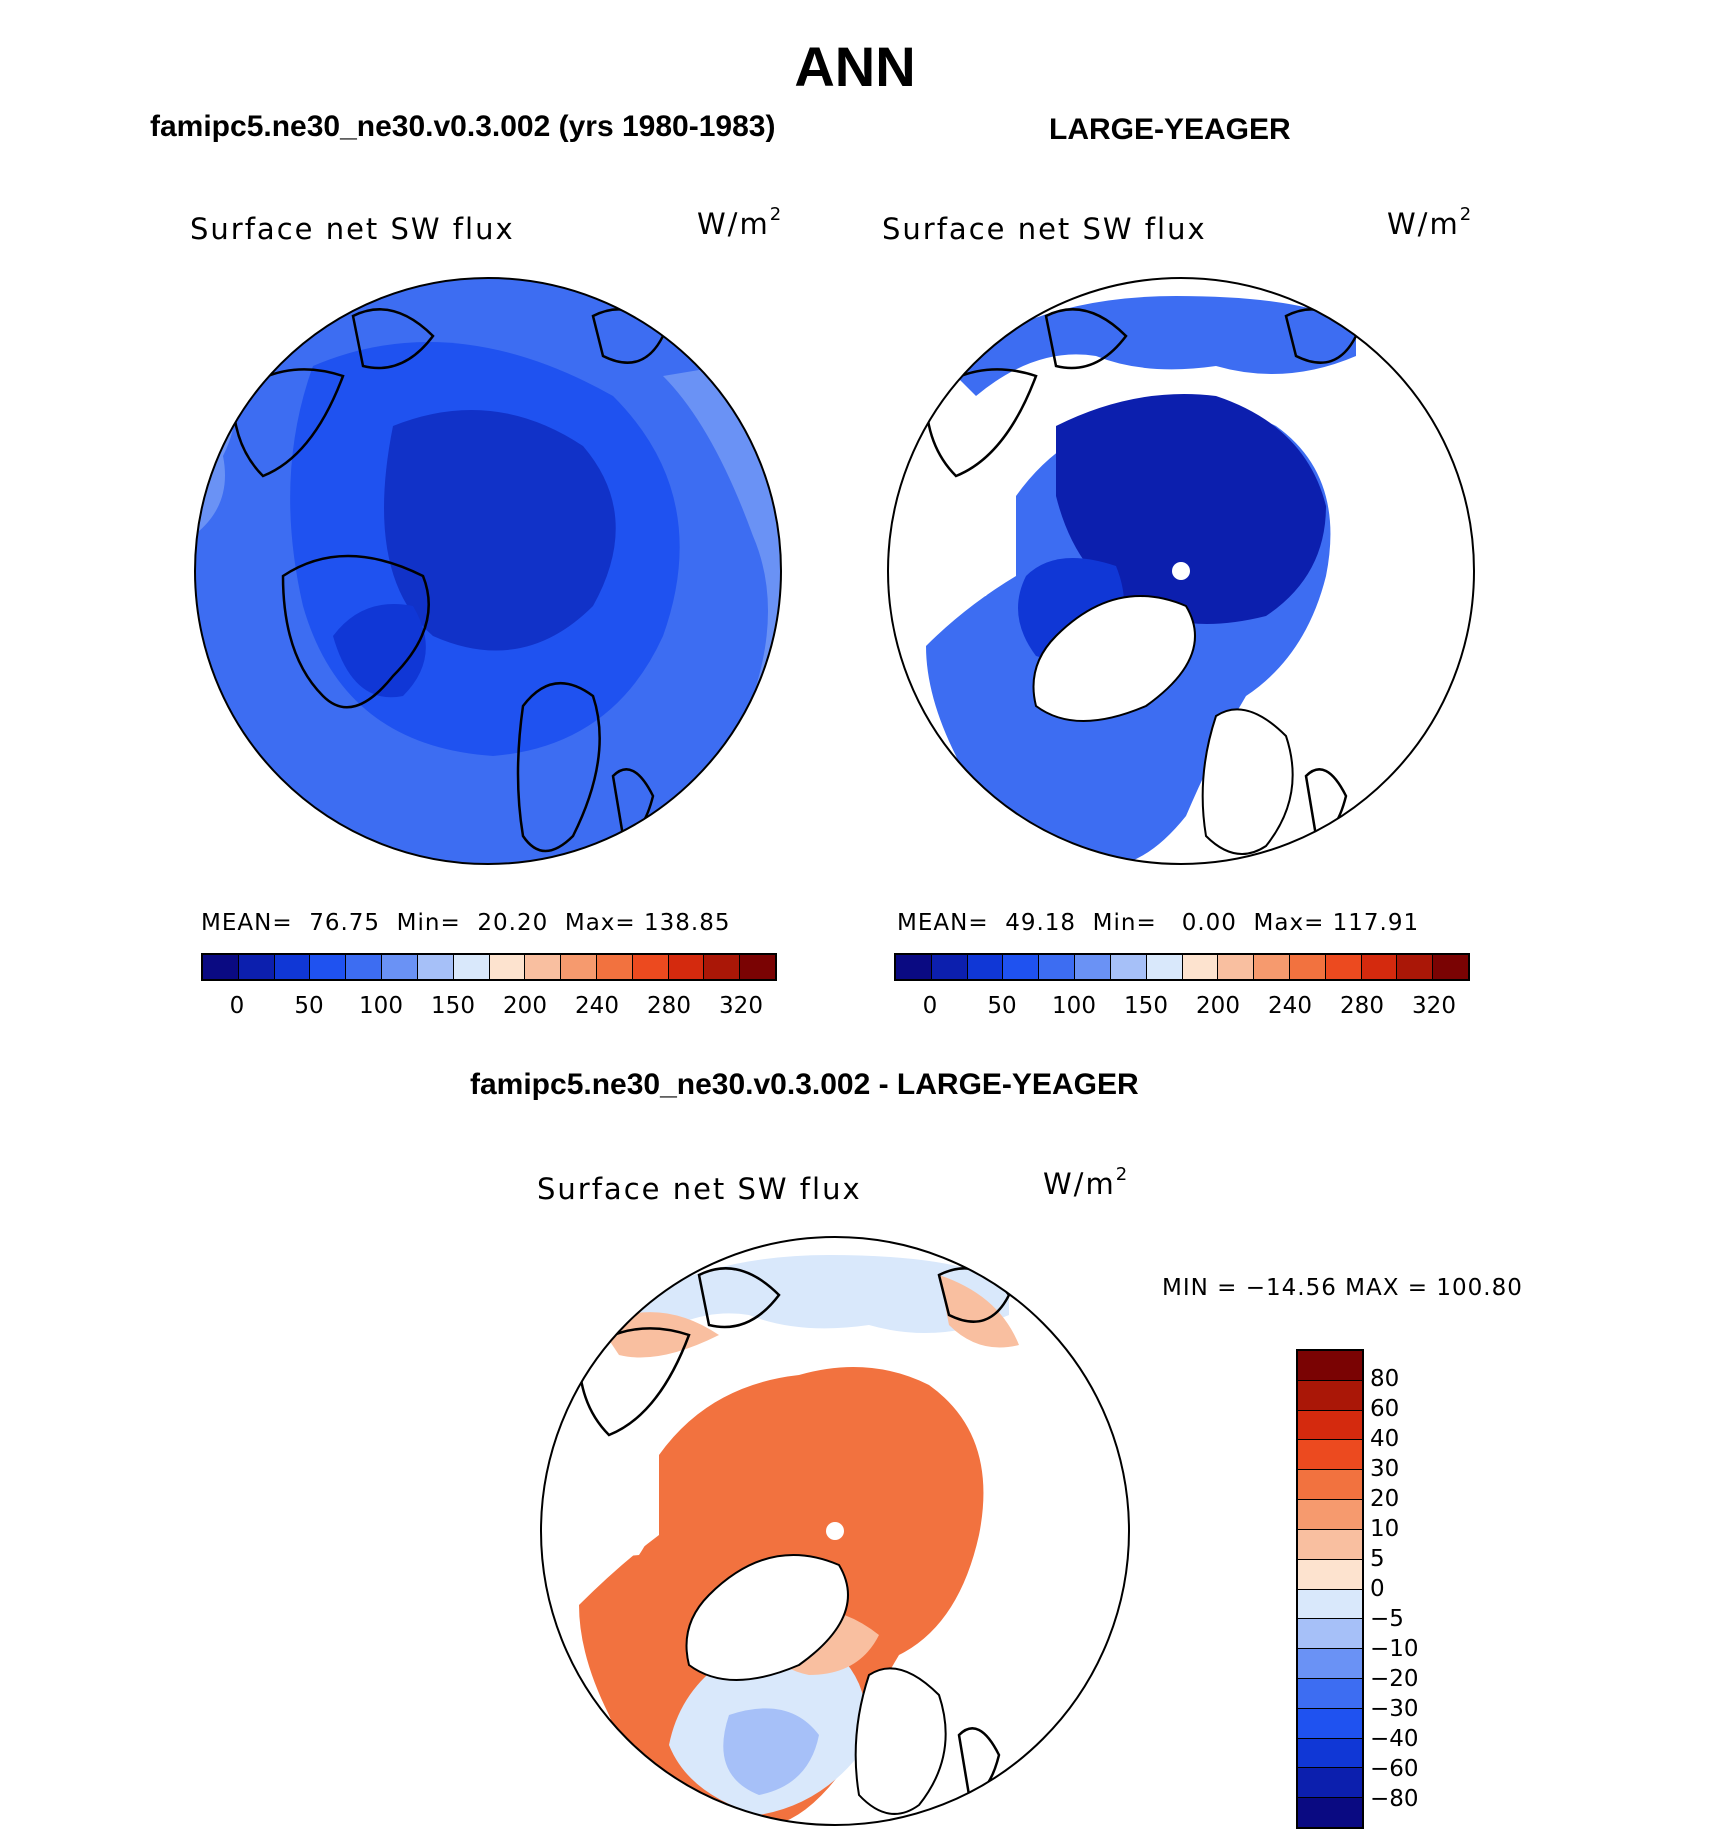 The image size is (1710, 1840). I want to click on diff-colorbar-tick-label: −40, so click(1394, 1739).